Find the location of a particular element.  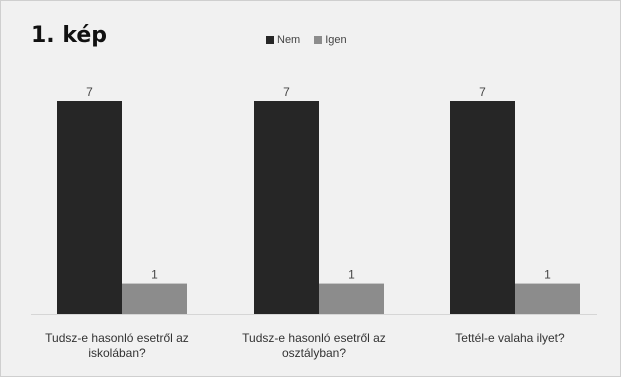

legend-swatch-igen is located at coordinates (318, 40).